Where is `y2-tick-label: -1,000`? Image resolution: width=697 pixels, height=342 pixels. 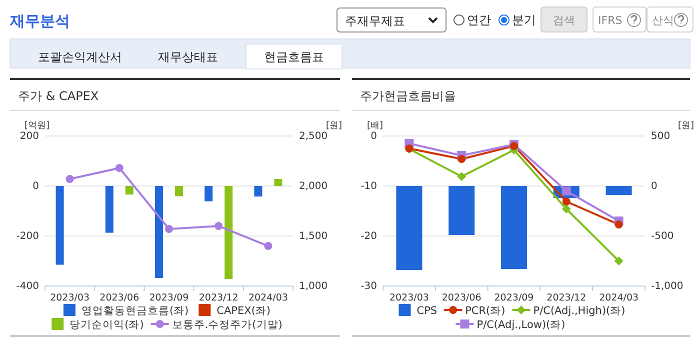 y2-tick-label: -1,000 is located at coordinates (667, 286).